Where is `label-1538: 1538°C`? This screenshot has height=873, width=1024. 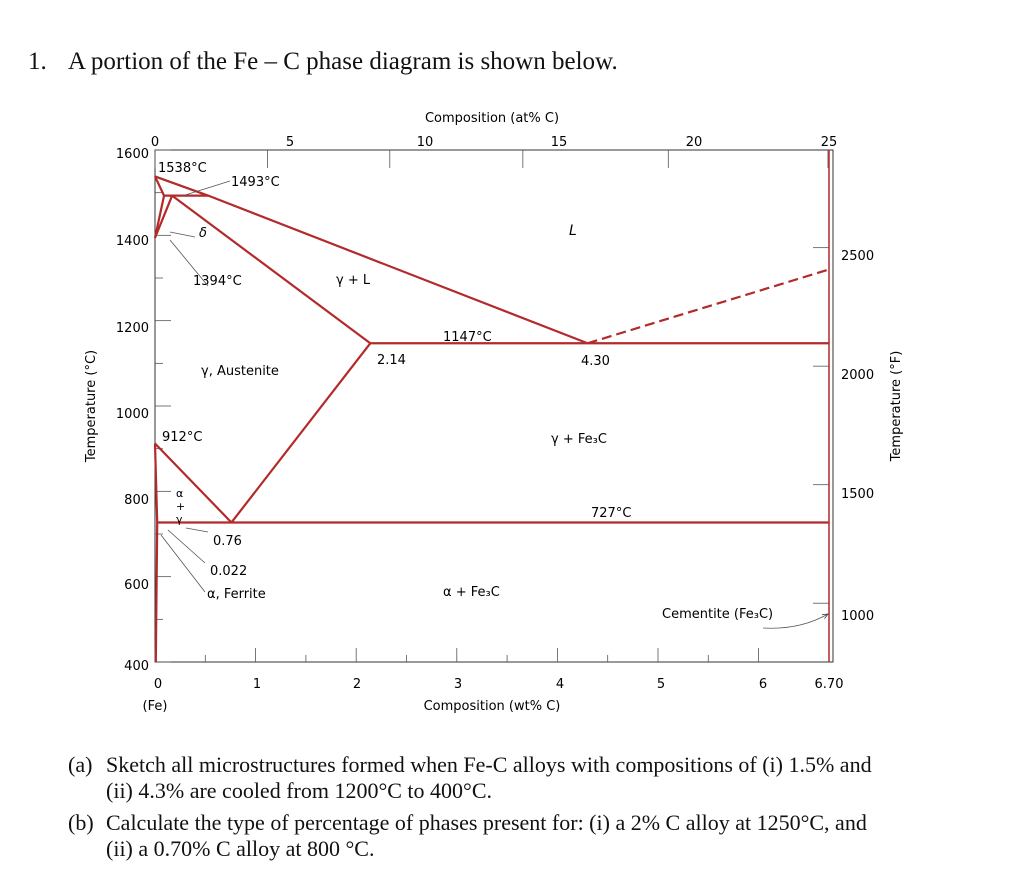 label-1538: 1538°C is located at coordinates (182, 168).